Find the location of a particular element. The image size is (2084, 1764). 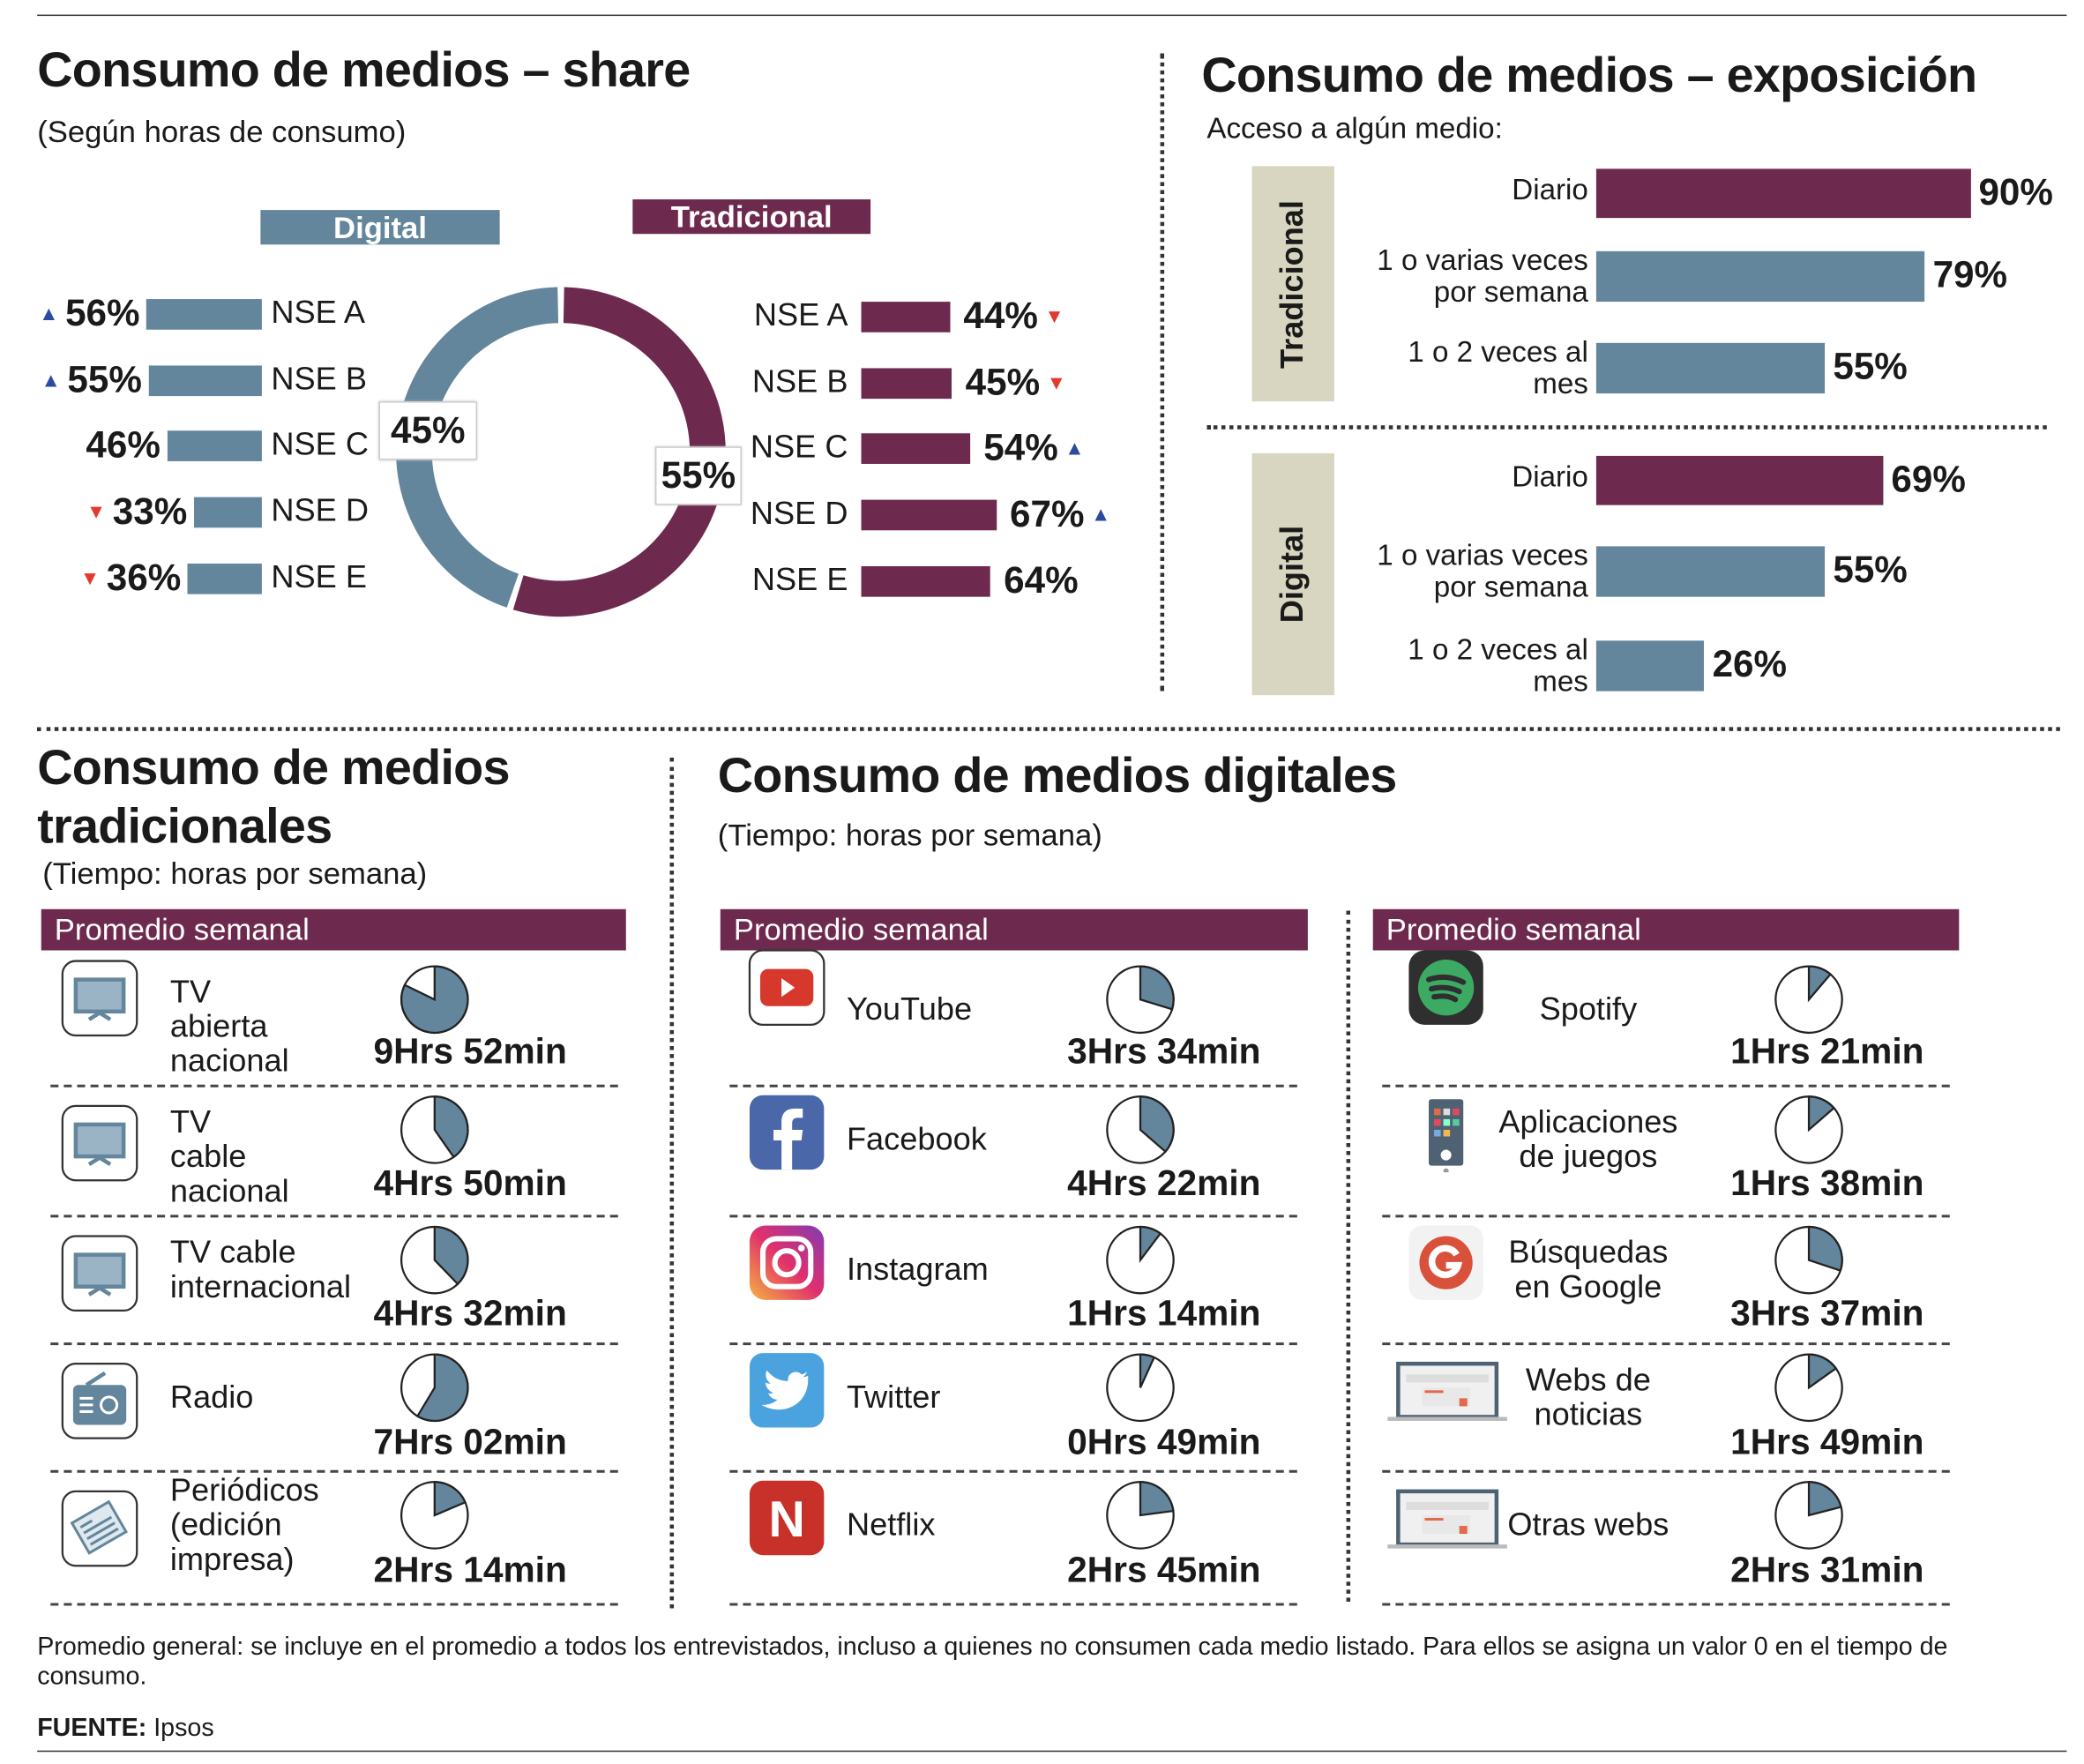

name-line: Periódicos is located at coordinates (244, 1490).